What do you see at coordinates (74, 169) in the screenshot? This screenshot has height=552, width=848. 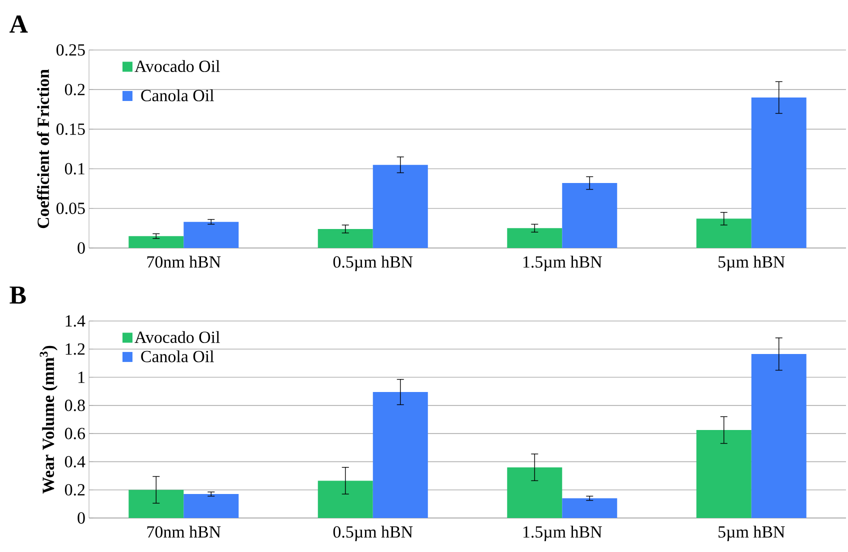 I see `y-tick-label: 0.1` at bounding box center [74, 169].